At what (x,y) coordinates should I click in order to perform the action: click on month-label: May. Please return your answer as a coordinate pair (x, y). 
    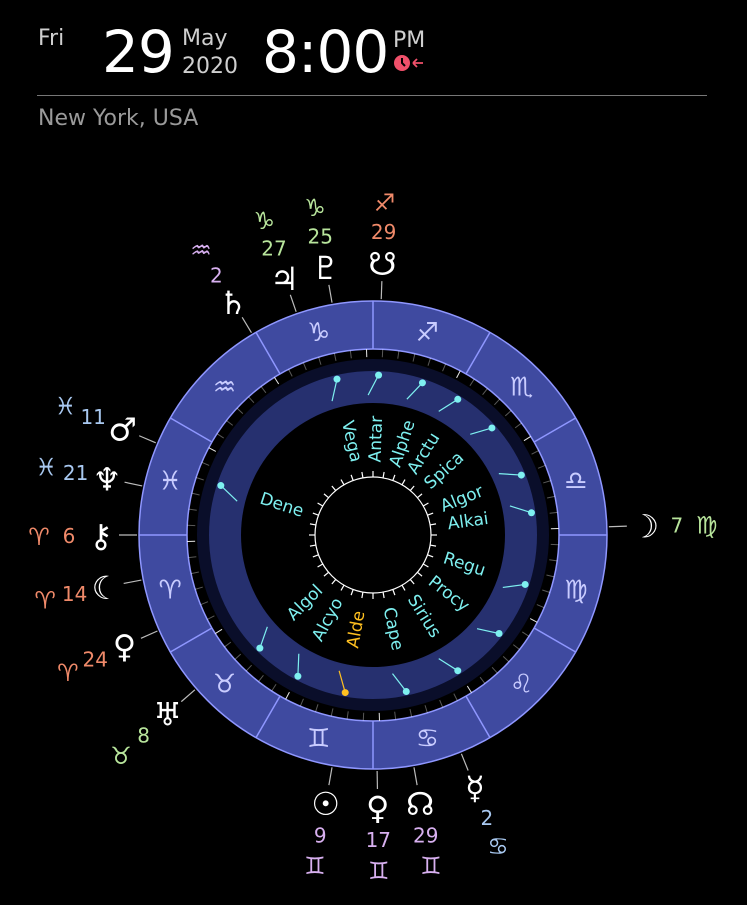
    Looking at the image, I should click on (205, 38).